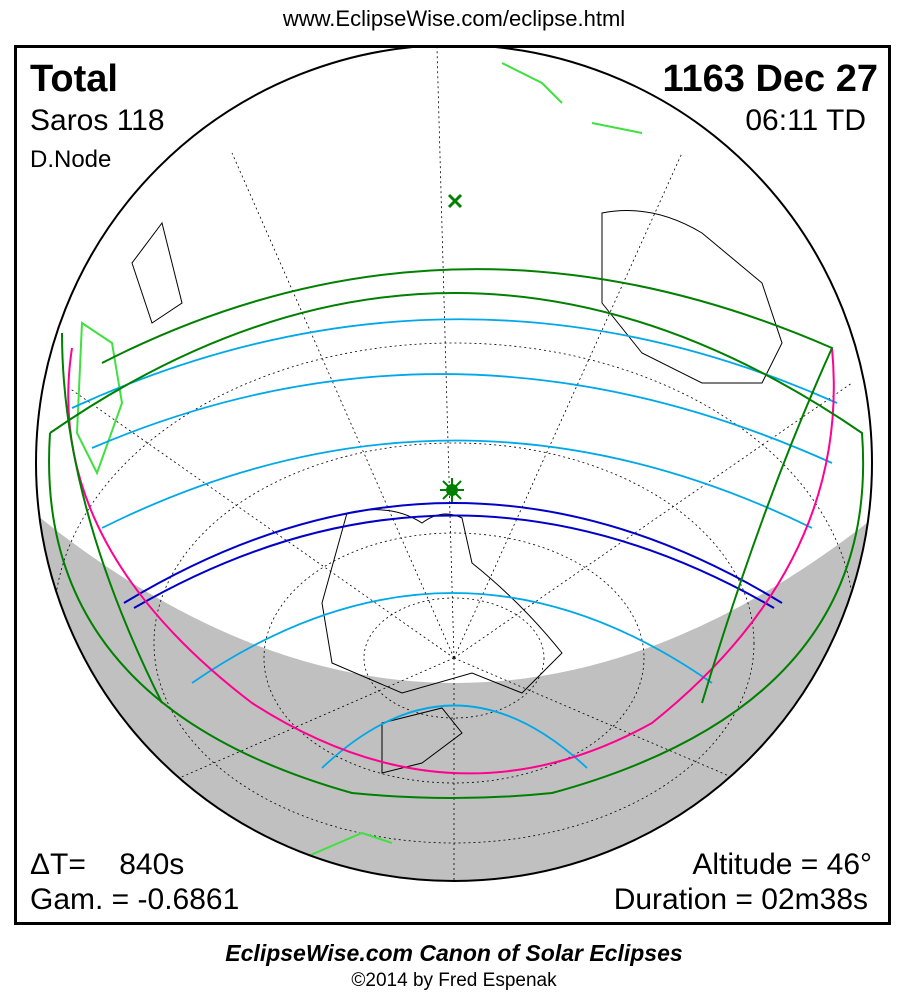  What do you see at coordinates (71, 159) in the screenshot?
I see `node: D.Node` at bounding box center [71, 159].